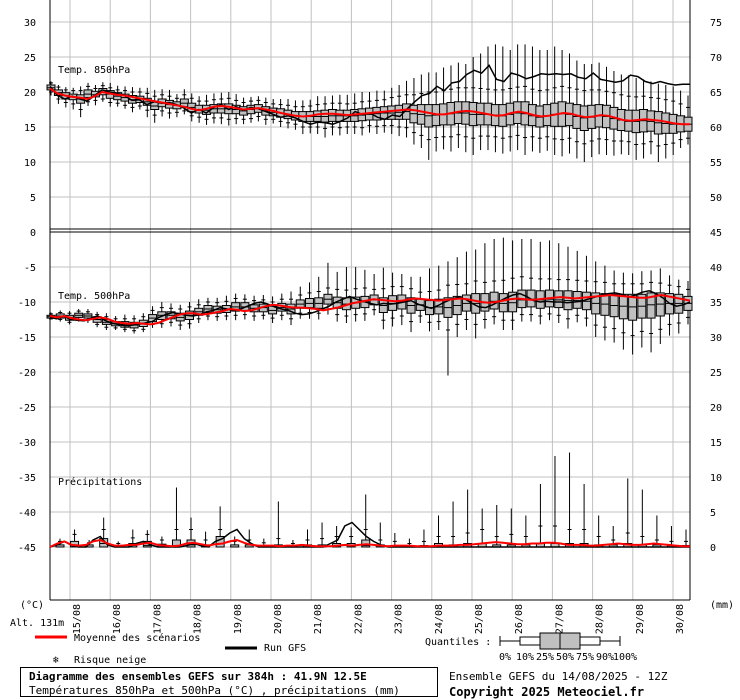 Image resolution: width=740 pixels, height=700 pixels. I want to click on t850-mean-line, so click(369, 106).